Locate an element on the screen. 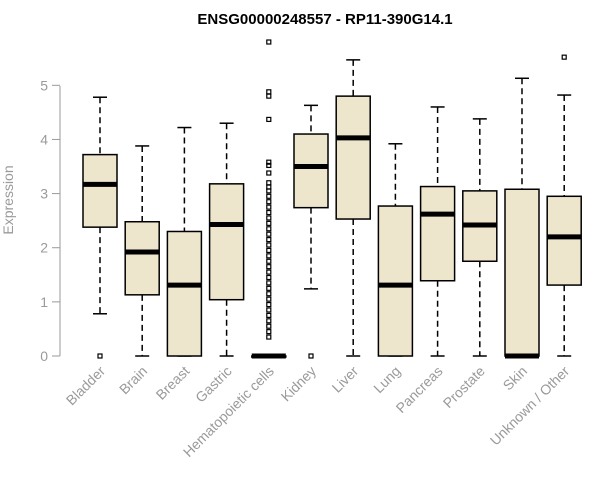  chart-title: ENSG00000248557 - RP11-390G14.1 is located at coordinates (324, 19).